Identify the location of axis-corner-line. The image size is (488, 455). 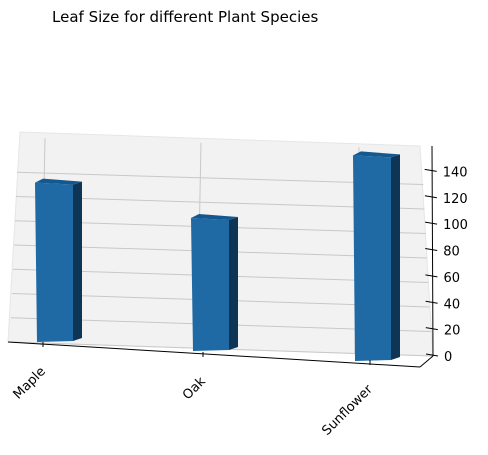
(426, 361).